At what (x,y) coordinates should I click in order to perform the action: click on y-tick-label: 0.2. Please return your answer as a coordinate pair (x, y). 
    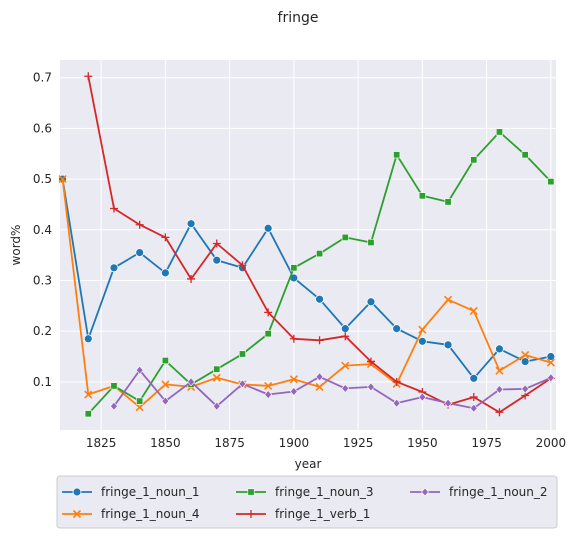
    Looking at the image, I should click on (42, 331).